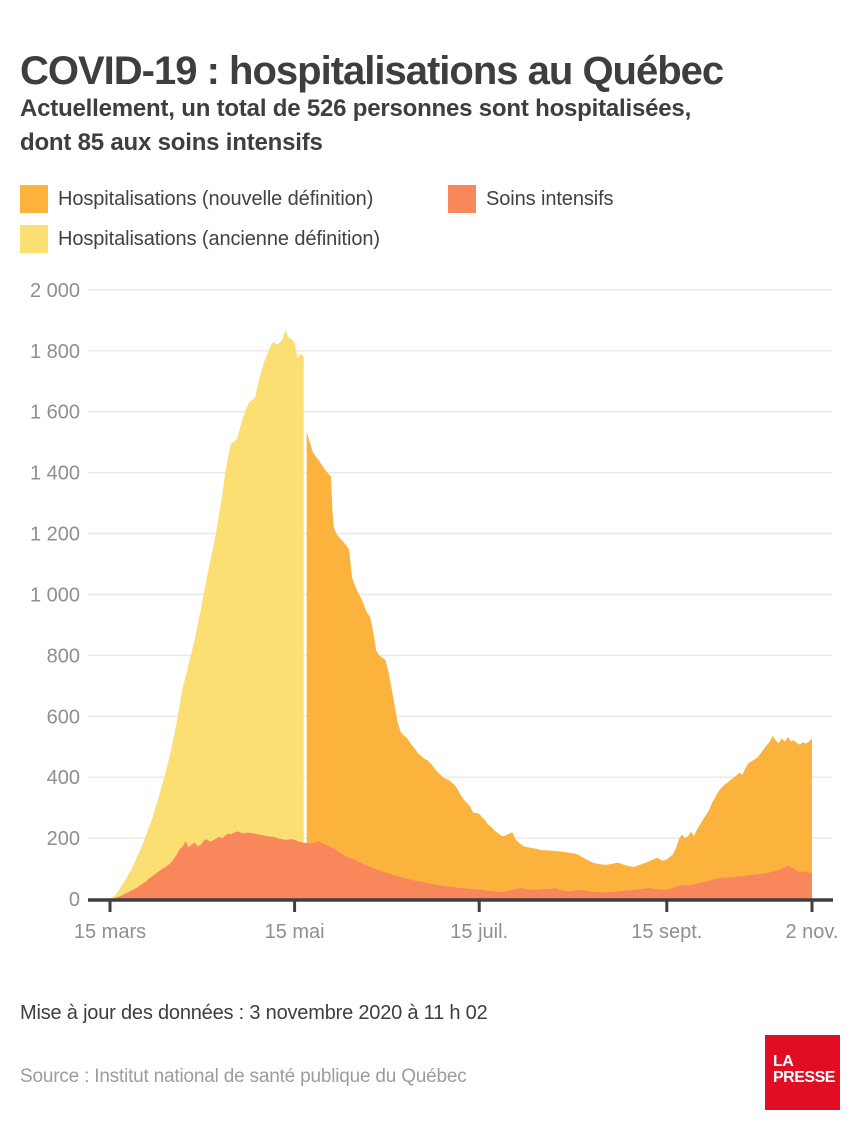  I want to click on y-axis-label: 1 800, so click(55, 352).